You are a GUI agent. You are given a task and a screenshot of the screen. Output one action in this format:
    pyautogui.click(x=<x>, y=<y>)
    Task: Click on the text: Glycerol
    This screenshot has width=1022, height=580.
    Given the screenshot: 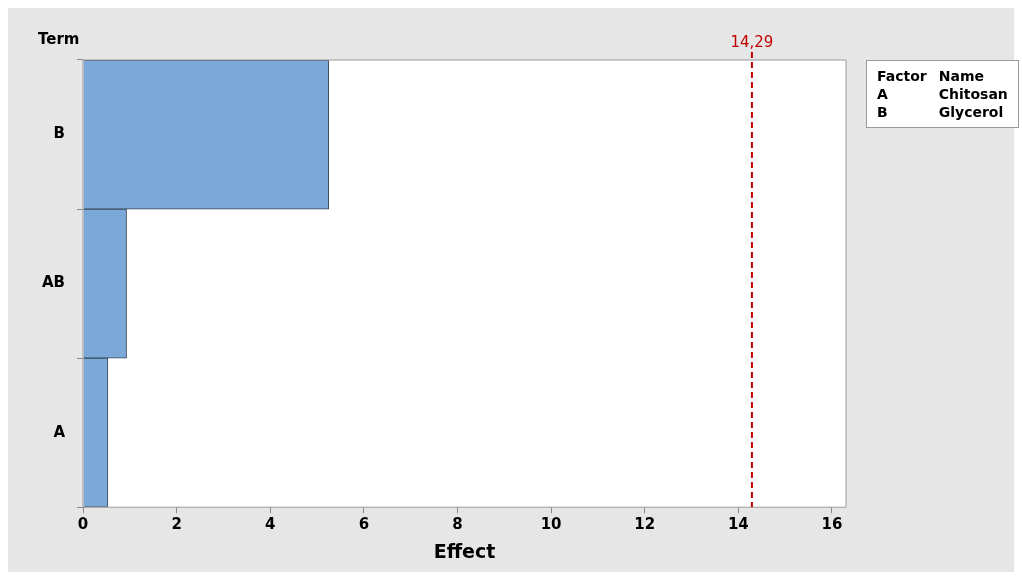 What is the action you would take?
    pyautogui.click(x=971, y=112)
    